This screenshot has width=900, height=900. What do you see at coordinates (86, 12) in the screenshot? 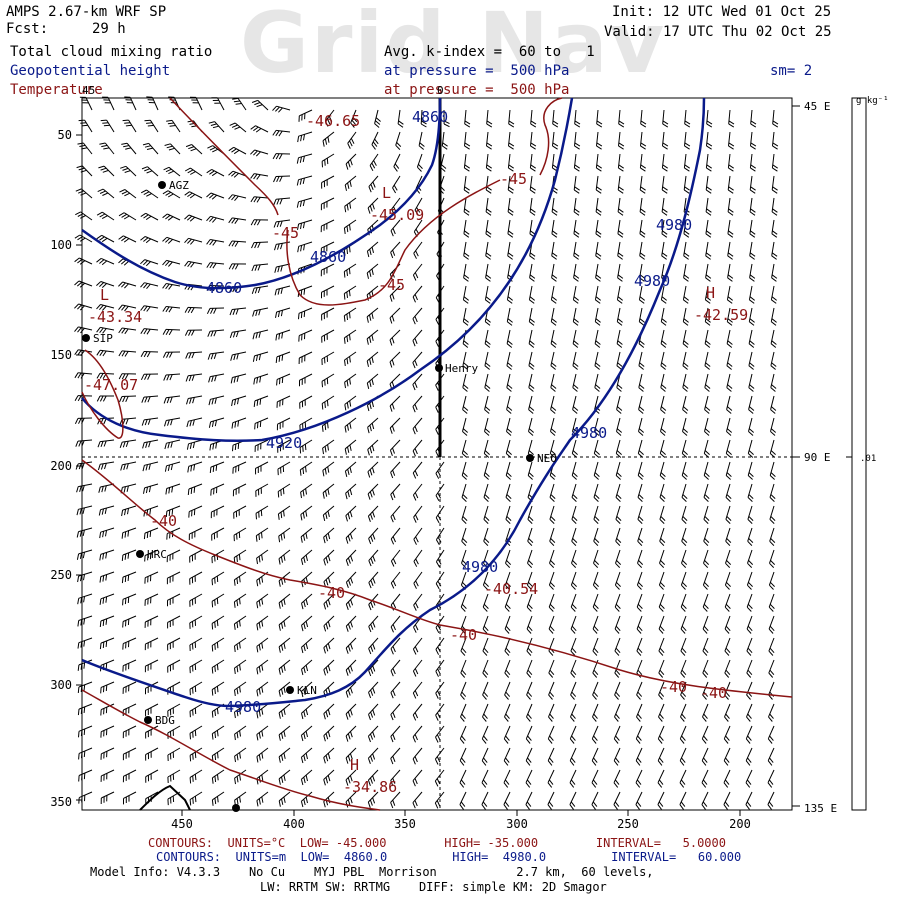
I see `model-title: AMPS 2.67-km WRF SP` at bounding box center [86, 12].